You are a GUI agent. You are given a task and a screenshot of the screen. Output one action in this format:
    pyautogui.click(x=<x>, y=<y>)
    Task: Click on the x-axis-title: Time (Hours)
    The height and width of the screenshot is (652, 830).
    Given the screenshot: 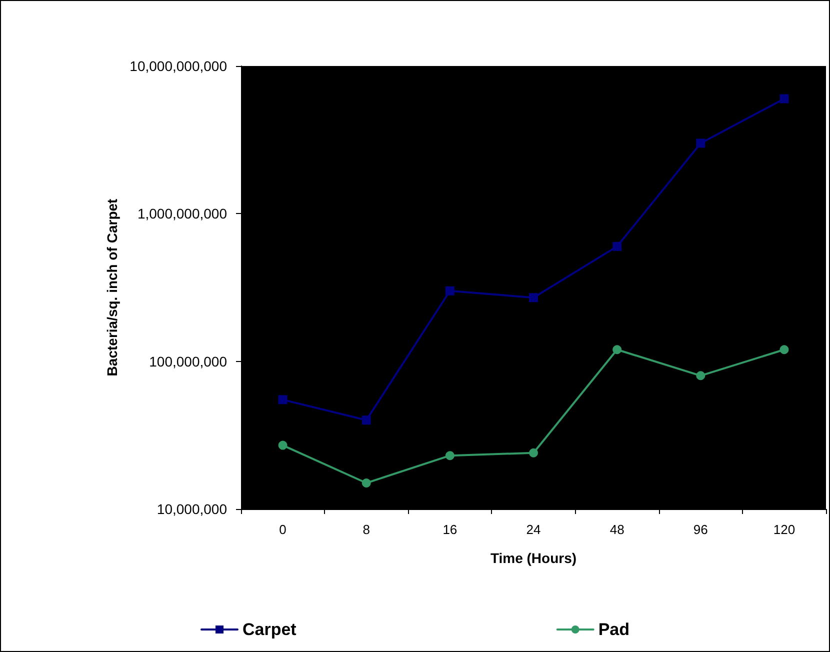 What is the action you would take?
    pyautogui.click(x=533, y=558)
    